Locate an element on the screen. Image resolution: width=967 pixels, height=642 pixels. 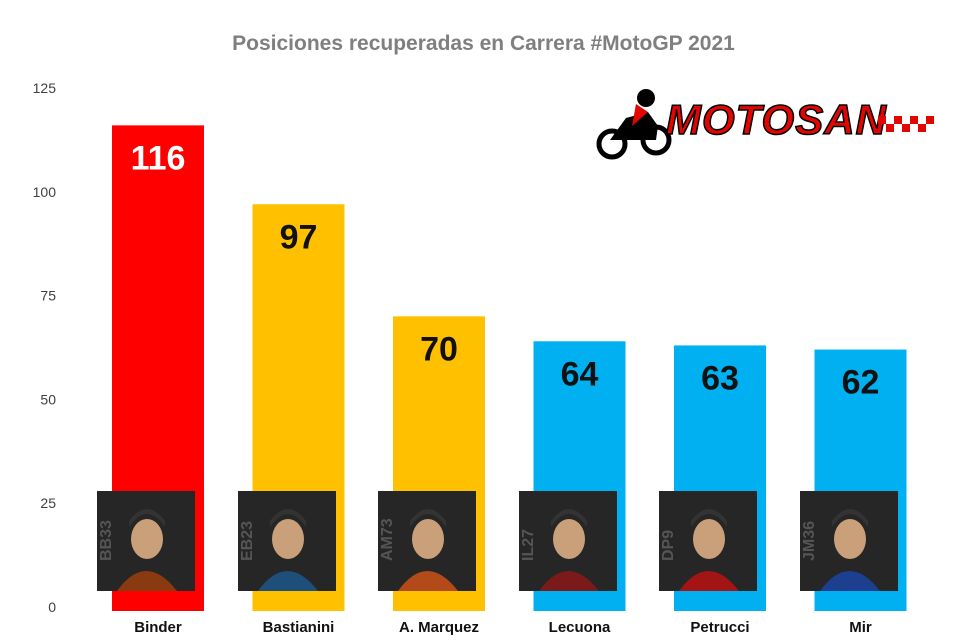
category-label: Lecuona is located at coordinates (580, 627).